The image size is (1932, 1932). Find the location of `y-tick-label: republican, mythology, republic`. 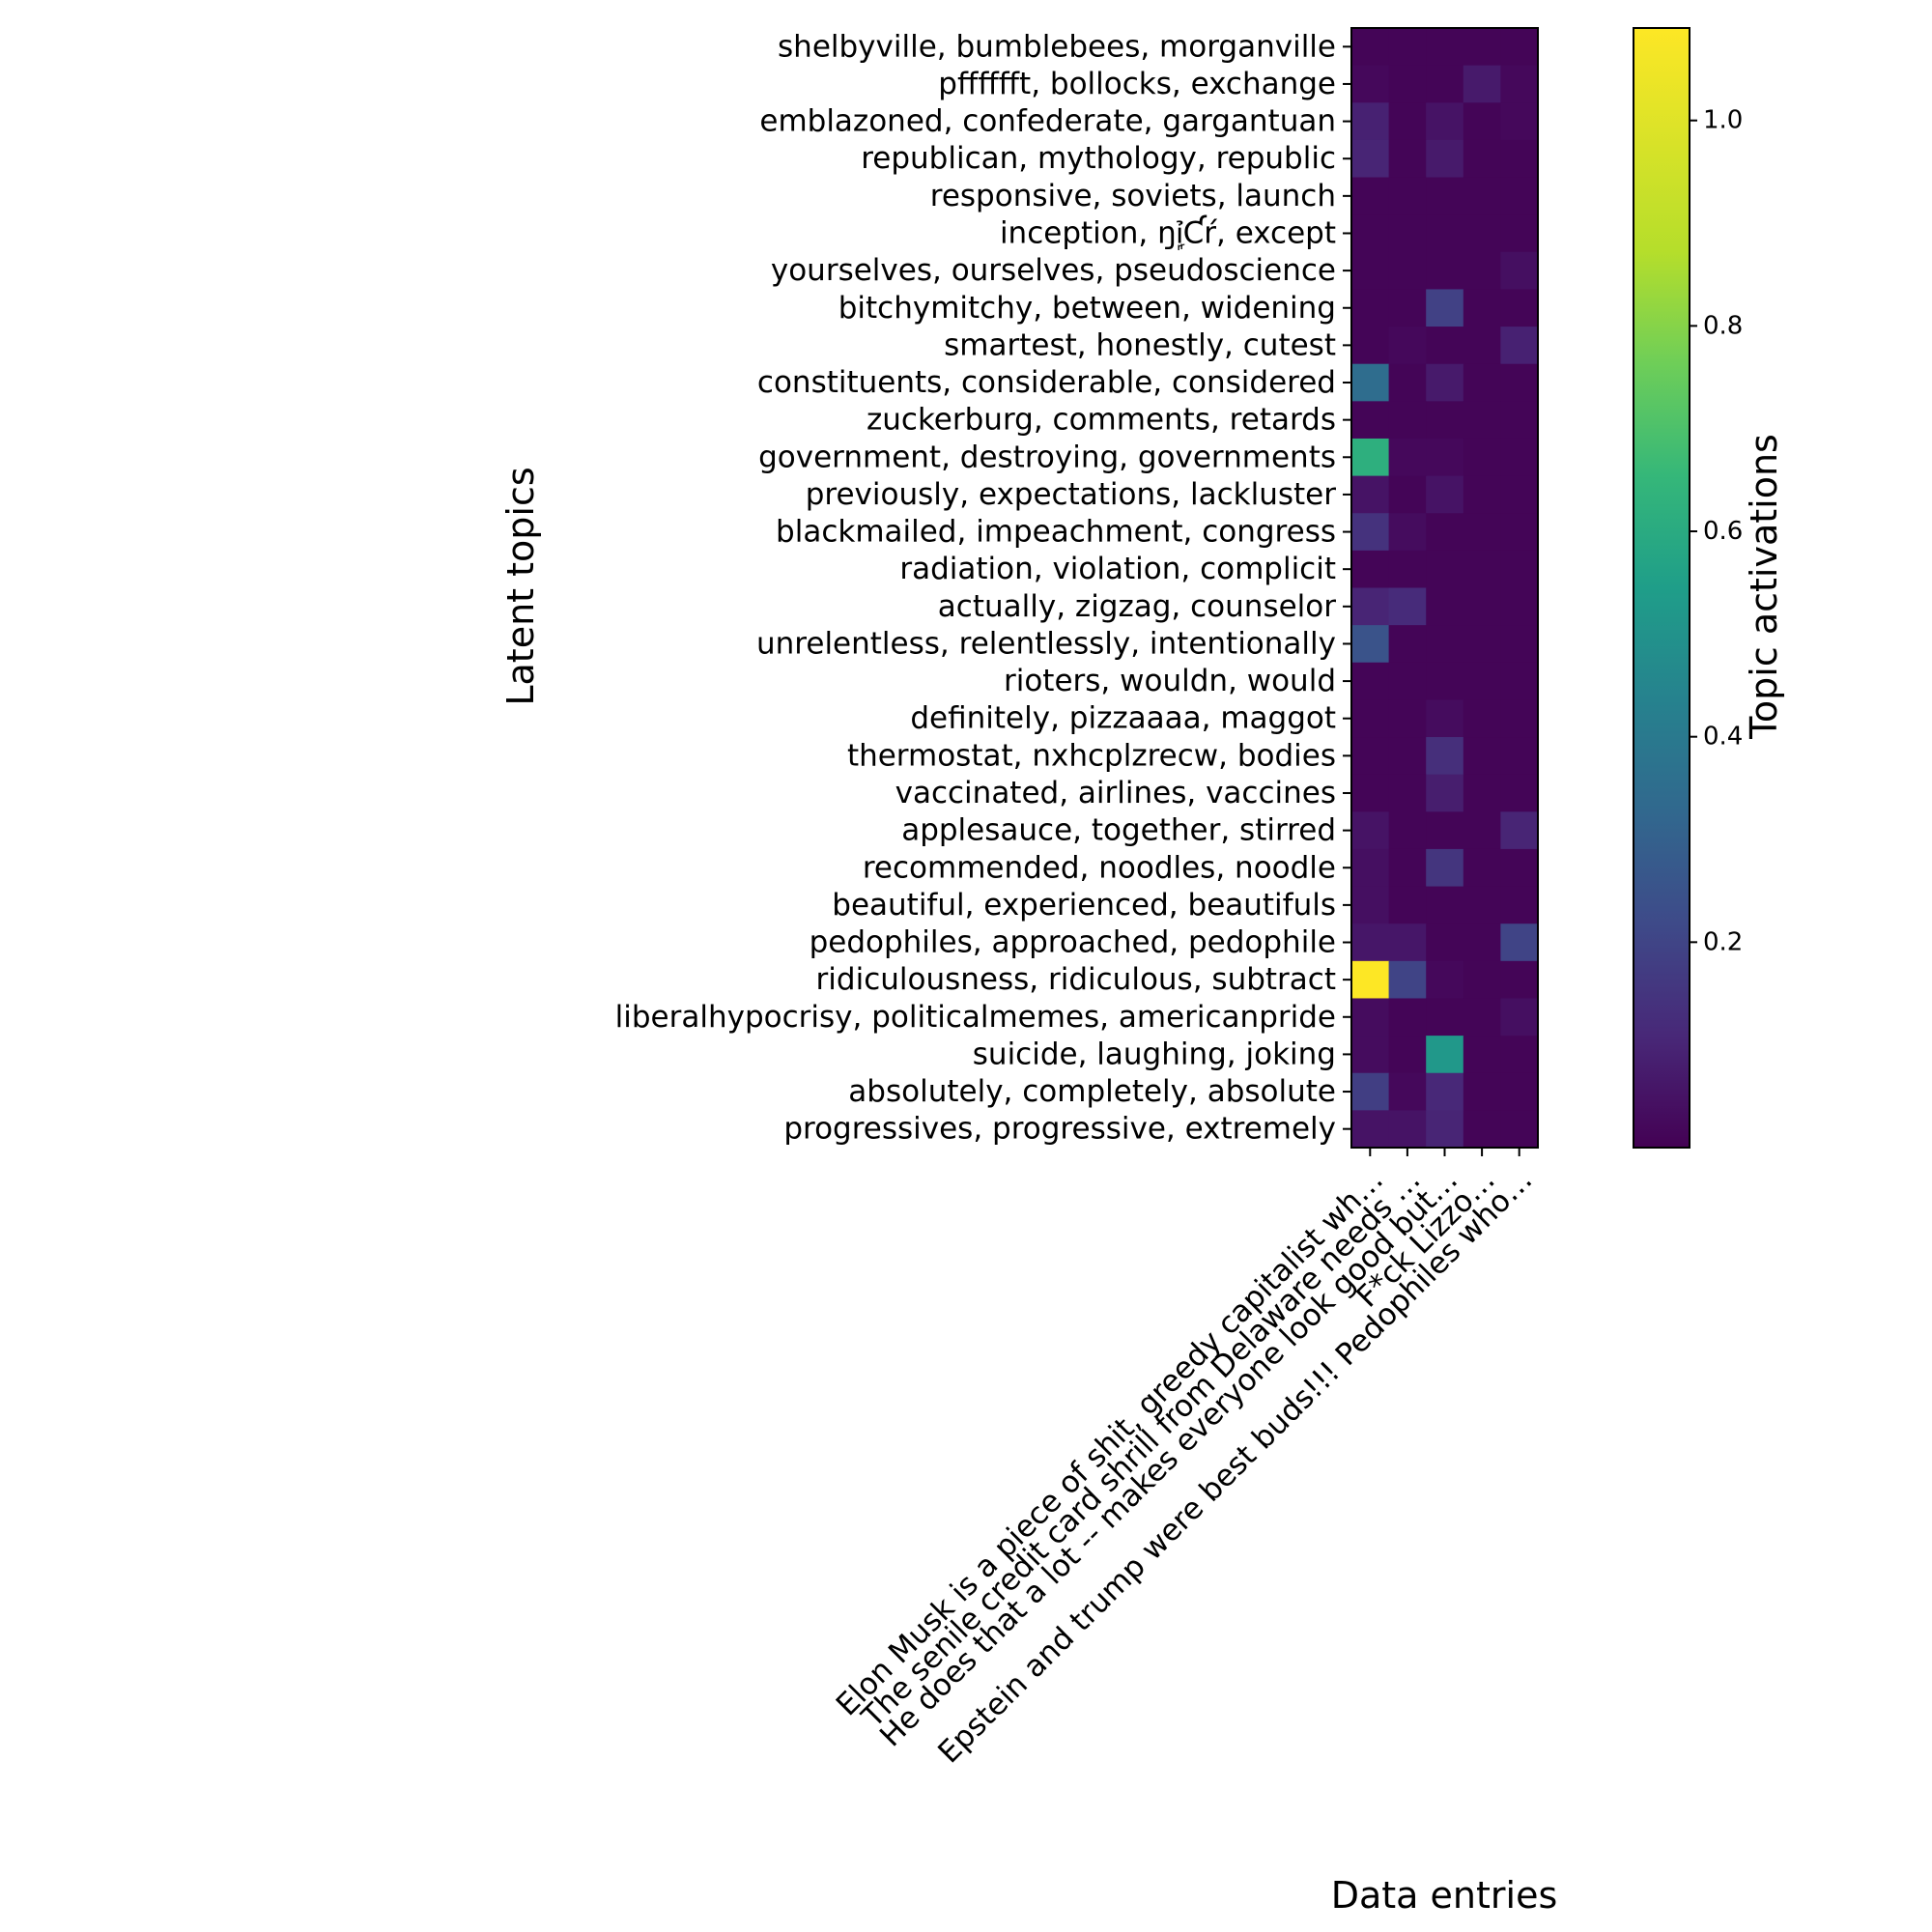

y-tick-label: republican, mythology, republic is located at coordinates (1098, 158).